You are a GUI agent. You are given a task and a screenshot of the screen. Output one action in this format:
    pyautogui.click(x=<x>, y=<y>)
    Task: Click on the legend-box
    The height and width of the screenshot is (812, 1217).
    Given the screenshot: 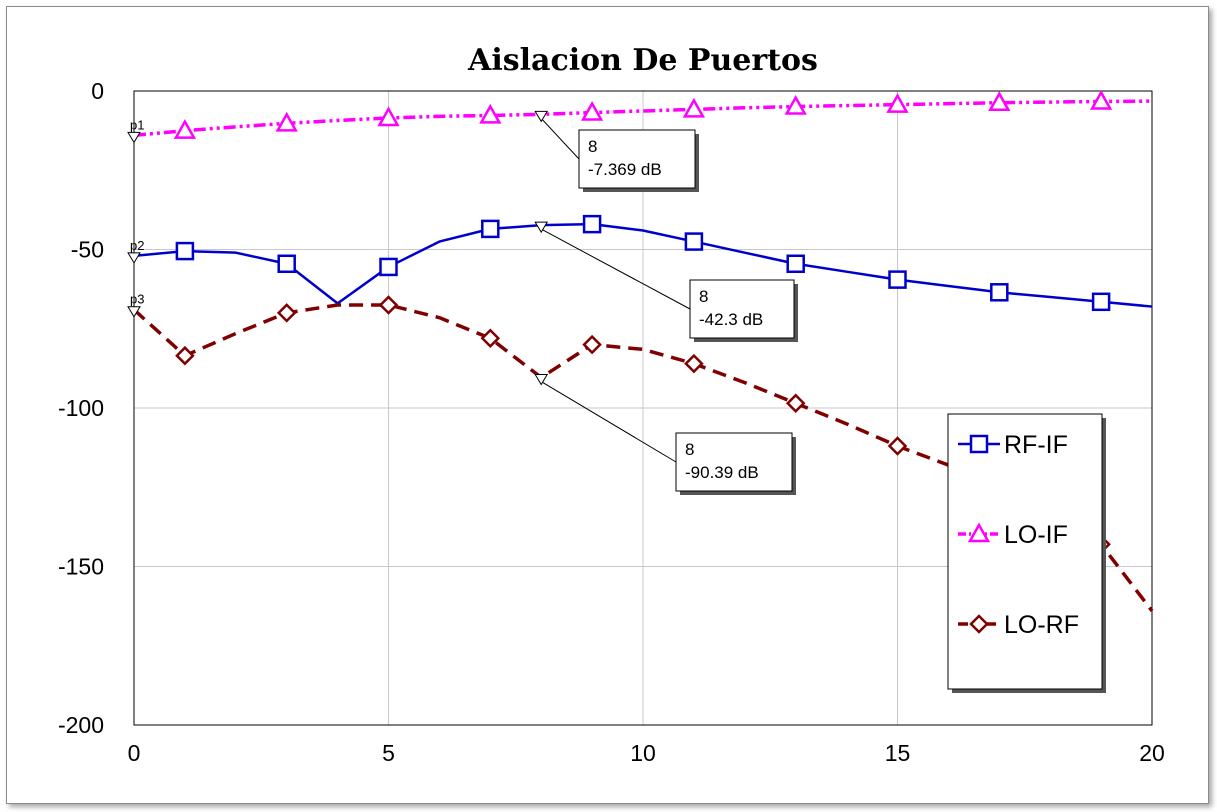 What is the action you would take?
    pyautogui.click(x=1025, y=551)
    